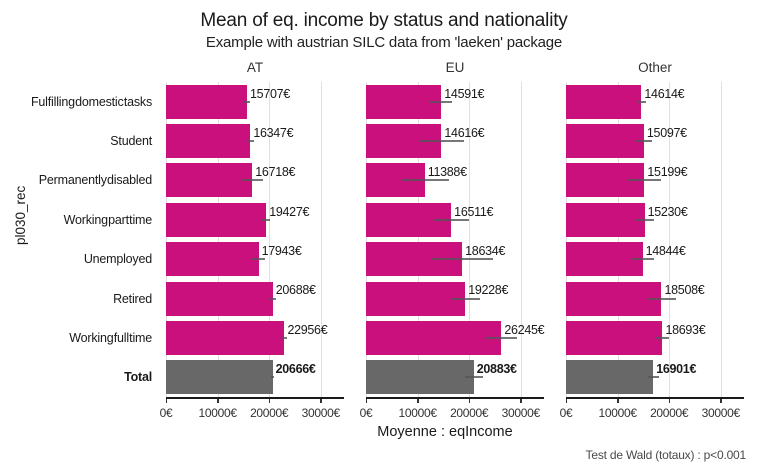 The image size is (768, 474). I want to click on bar-value-label: 20688€, so click(295, 290).